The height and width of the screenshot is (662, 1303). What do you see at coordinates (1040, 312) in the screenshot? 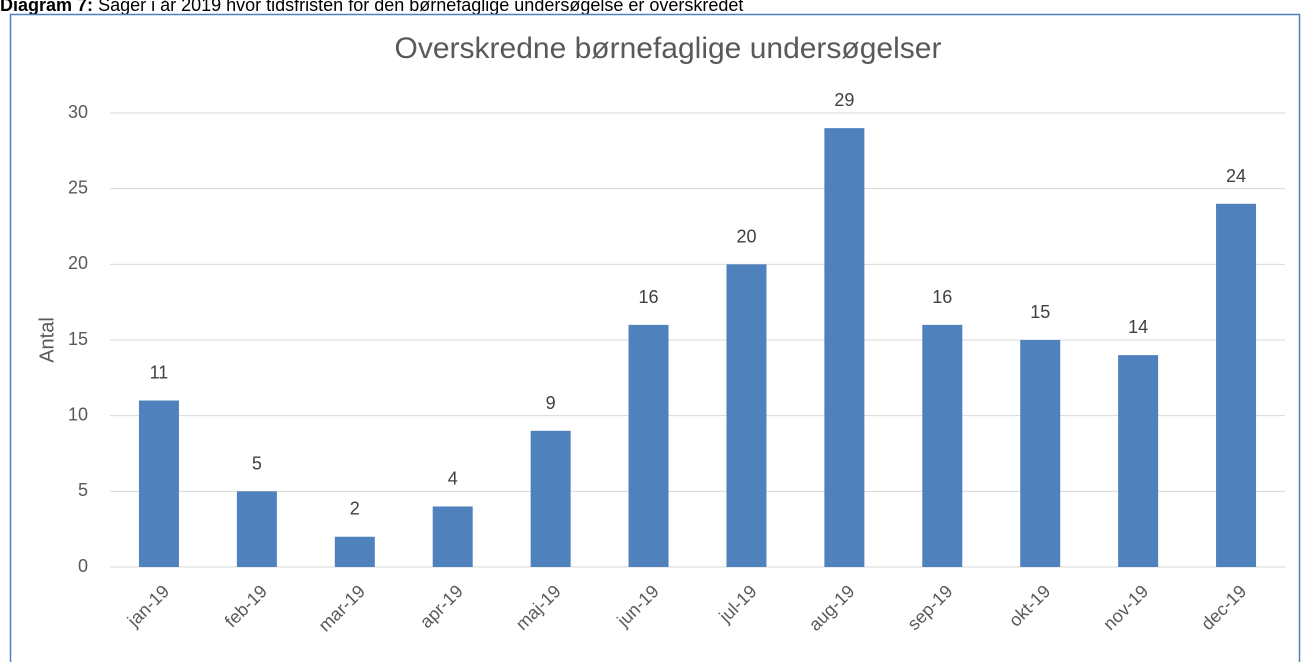
I see `data-label: 15` at bounding box center [1040, 312].